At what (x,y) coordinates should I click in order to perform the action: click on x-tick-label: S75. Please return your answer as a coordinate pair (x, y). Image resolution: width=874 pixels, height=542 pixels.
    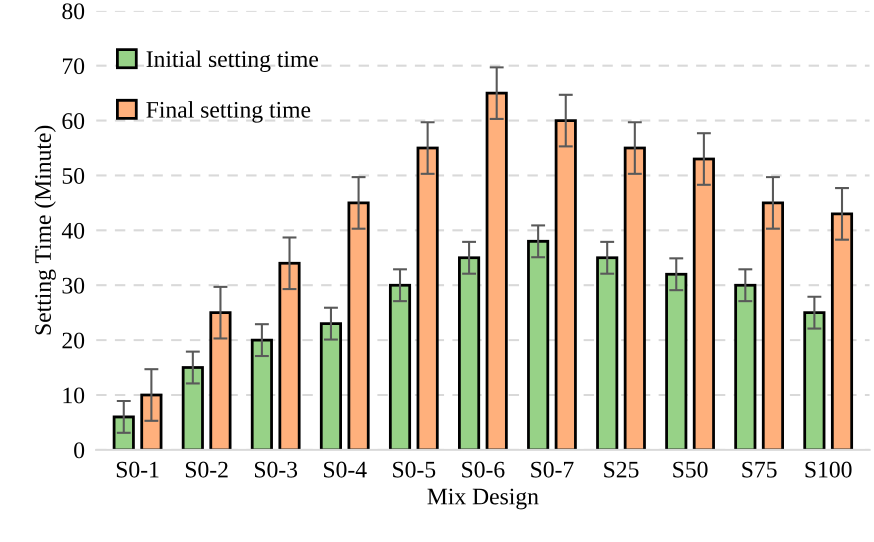
    Looking at the image, I should click on (759, 470).